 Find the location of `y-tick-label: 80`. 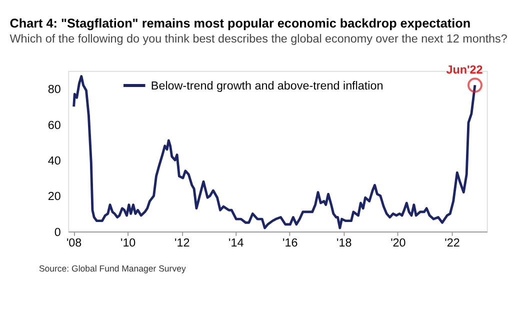

y-tick-label: 80 is located at coordinates (55, 89).